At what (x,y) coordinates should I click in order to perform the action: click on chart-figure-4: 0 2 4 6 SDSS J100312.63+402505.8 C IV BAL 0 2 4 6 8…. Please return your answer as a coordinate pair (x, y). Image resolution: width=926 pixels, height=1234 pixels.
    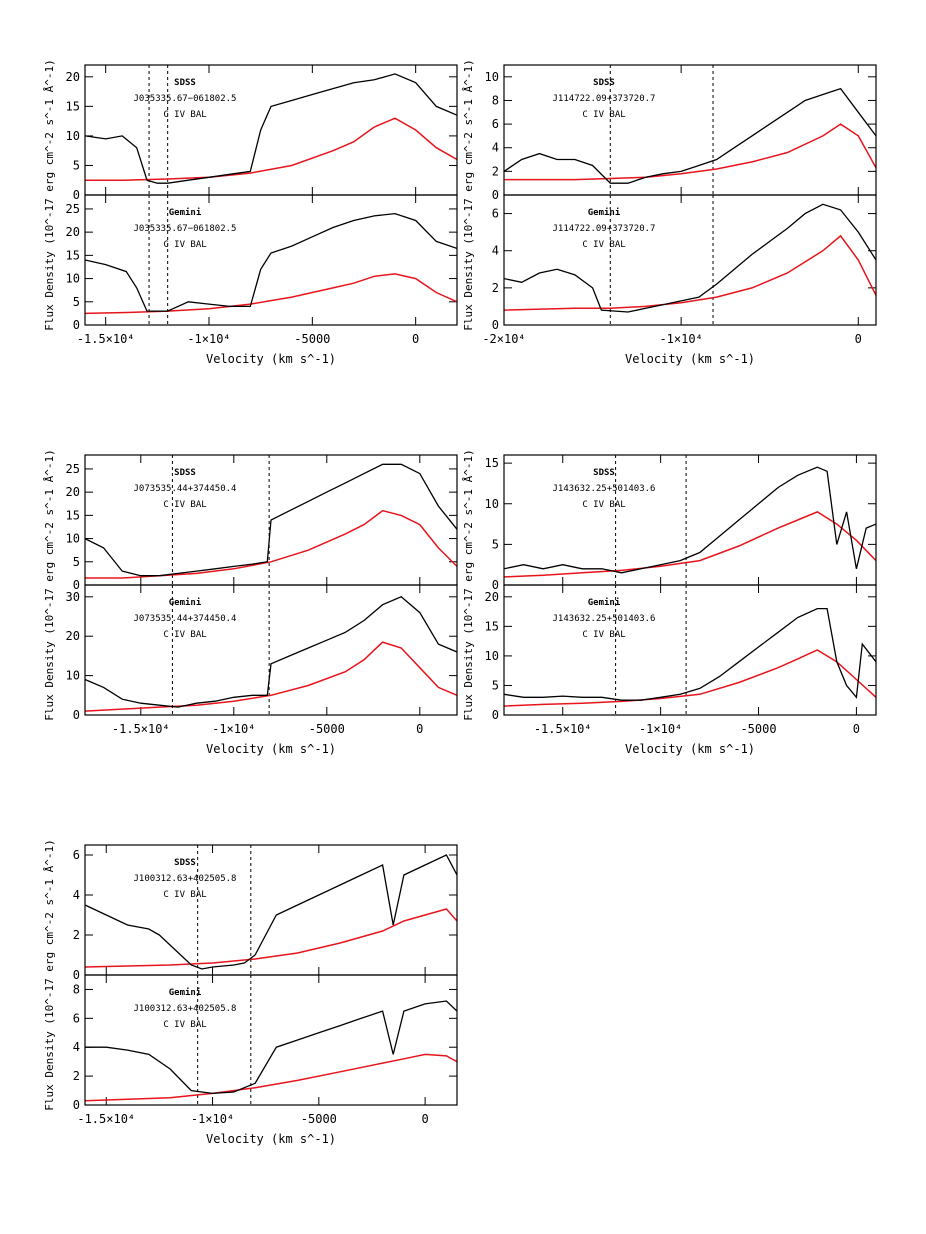
    Looking at the image, I should click on (250, 992).